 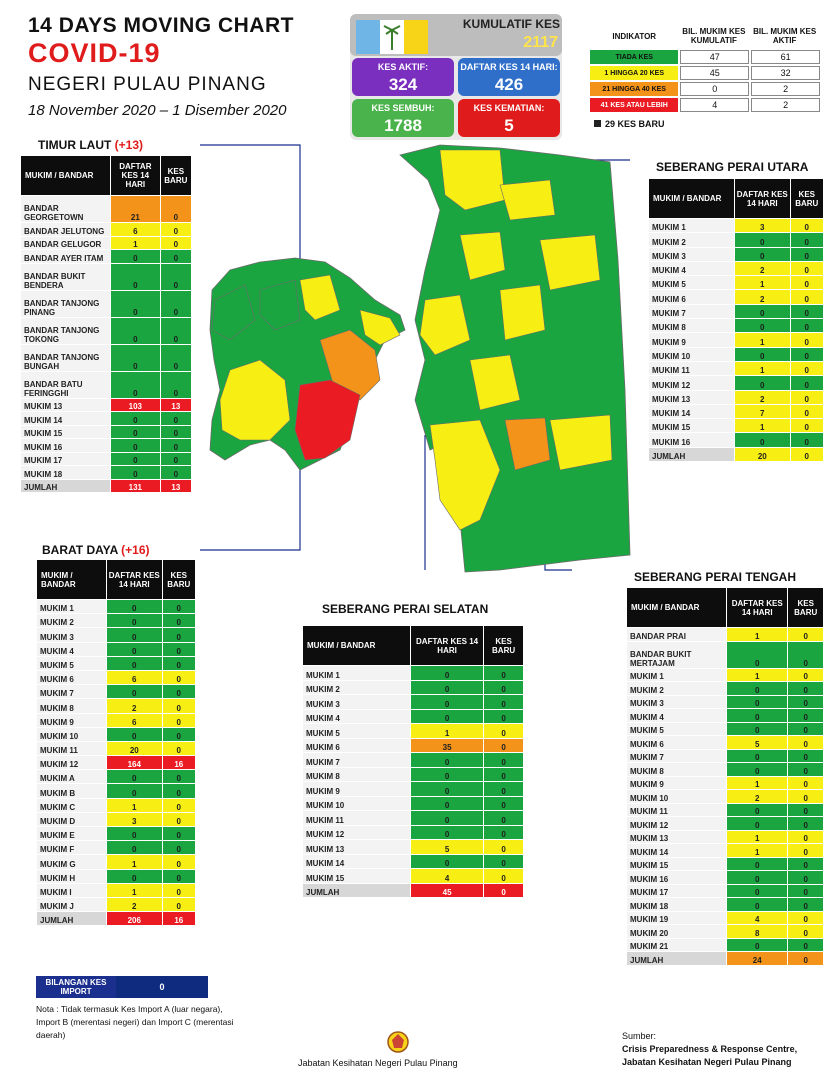 What do you see at coordinates (135, 485) in the screenshot?
I see `row-daftar-value: 131` at bounding box center [135, 485].